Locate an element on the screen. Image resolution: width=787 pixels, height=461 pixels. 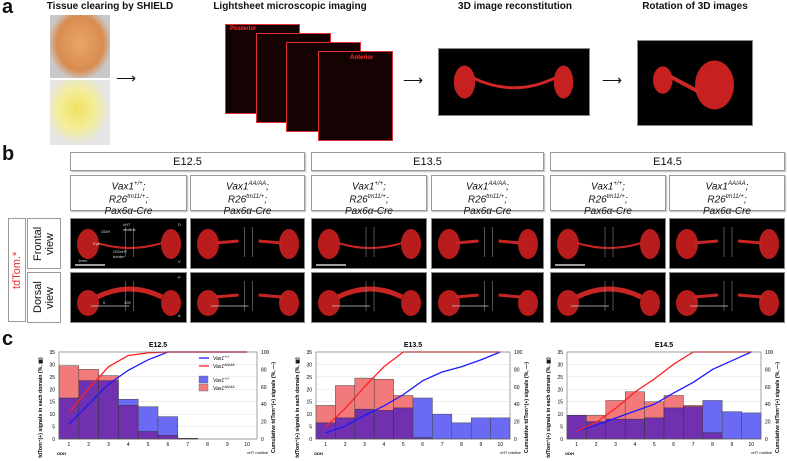
step-title: Tissue clearing by SHIELD is located at coordinates (110, 6).